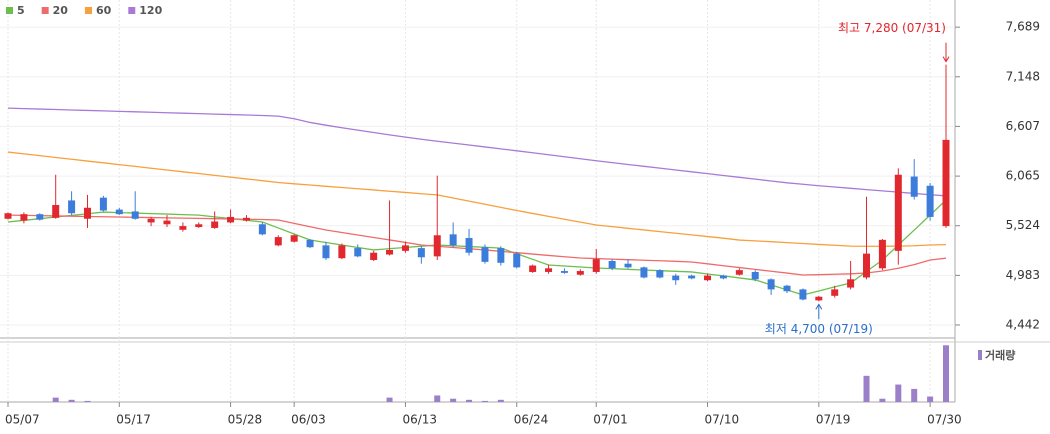  Describe the element at coordinates (892, 28) in the screenshot. I see `annotation: 최고 7,280 (07/31)` at that location.